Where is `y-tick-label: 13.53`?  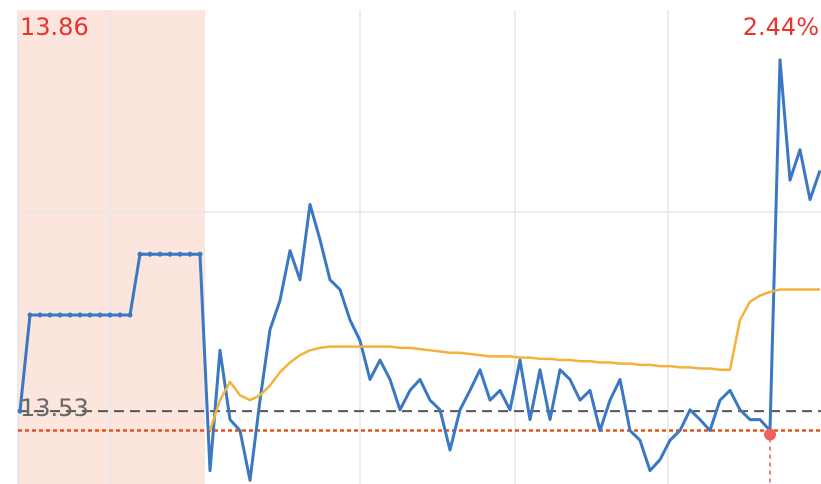
y-tick-label: 13.53 is located at coordinates (54, 408).